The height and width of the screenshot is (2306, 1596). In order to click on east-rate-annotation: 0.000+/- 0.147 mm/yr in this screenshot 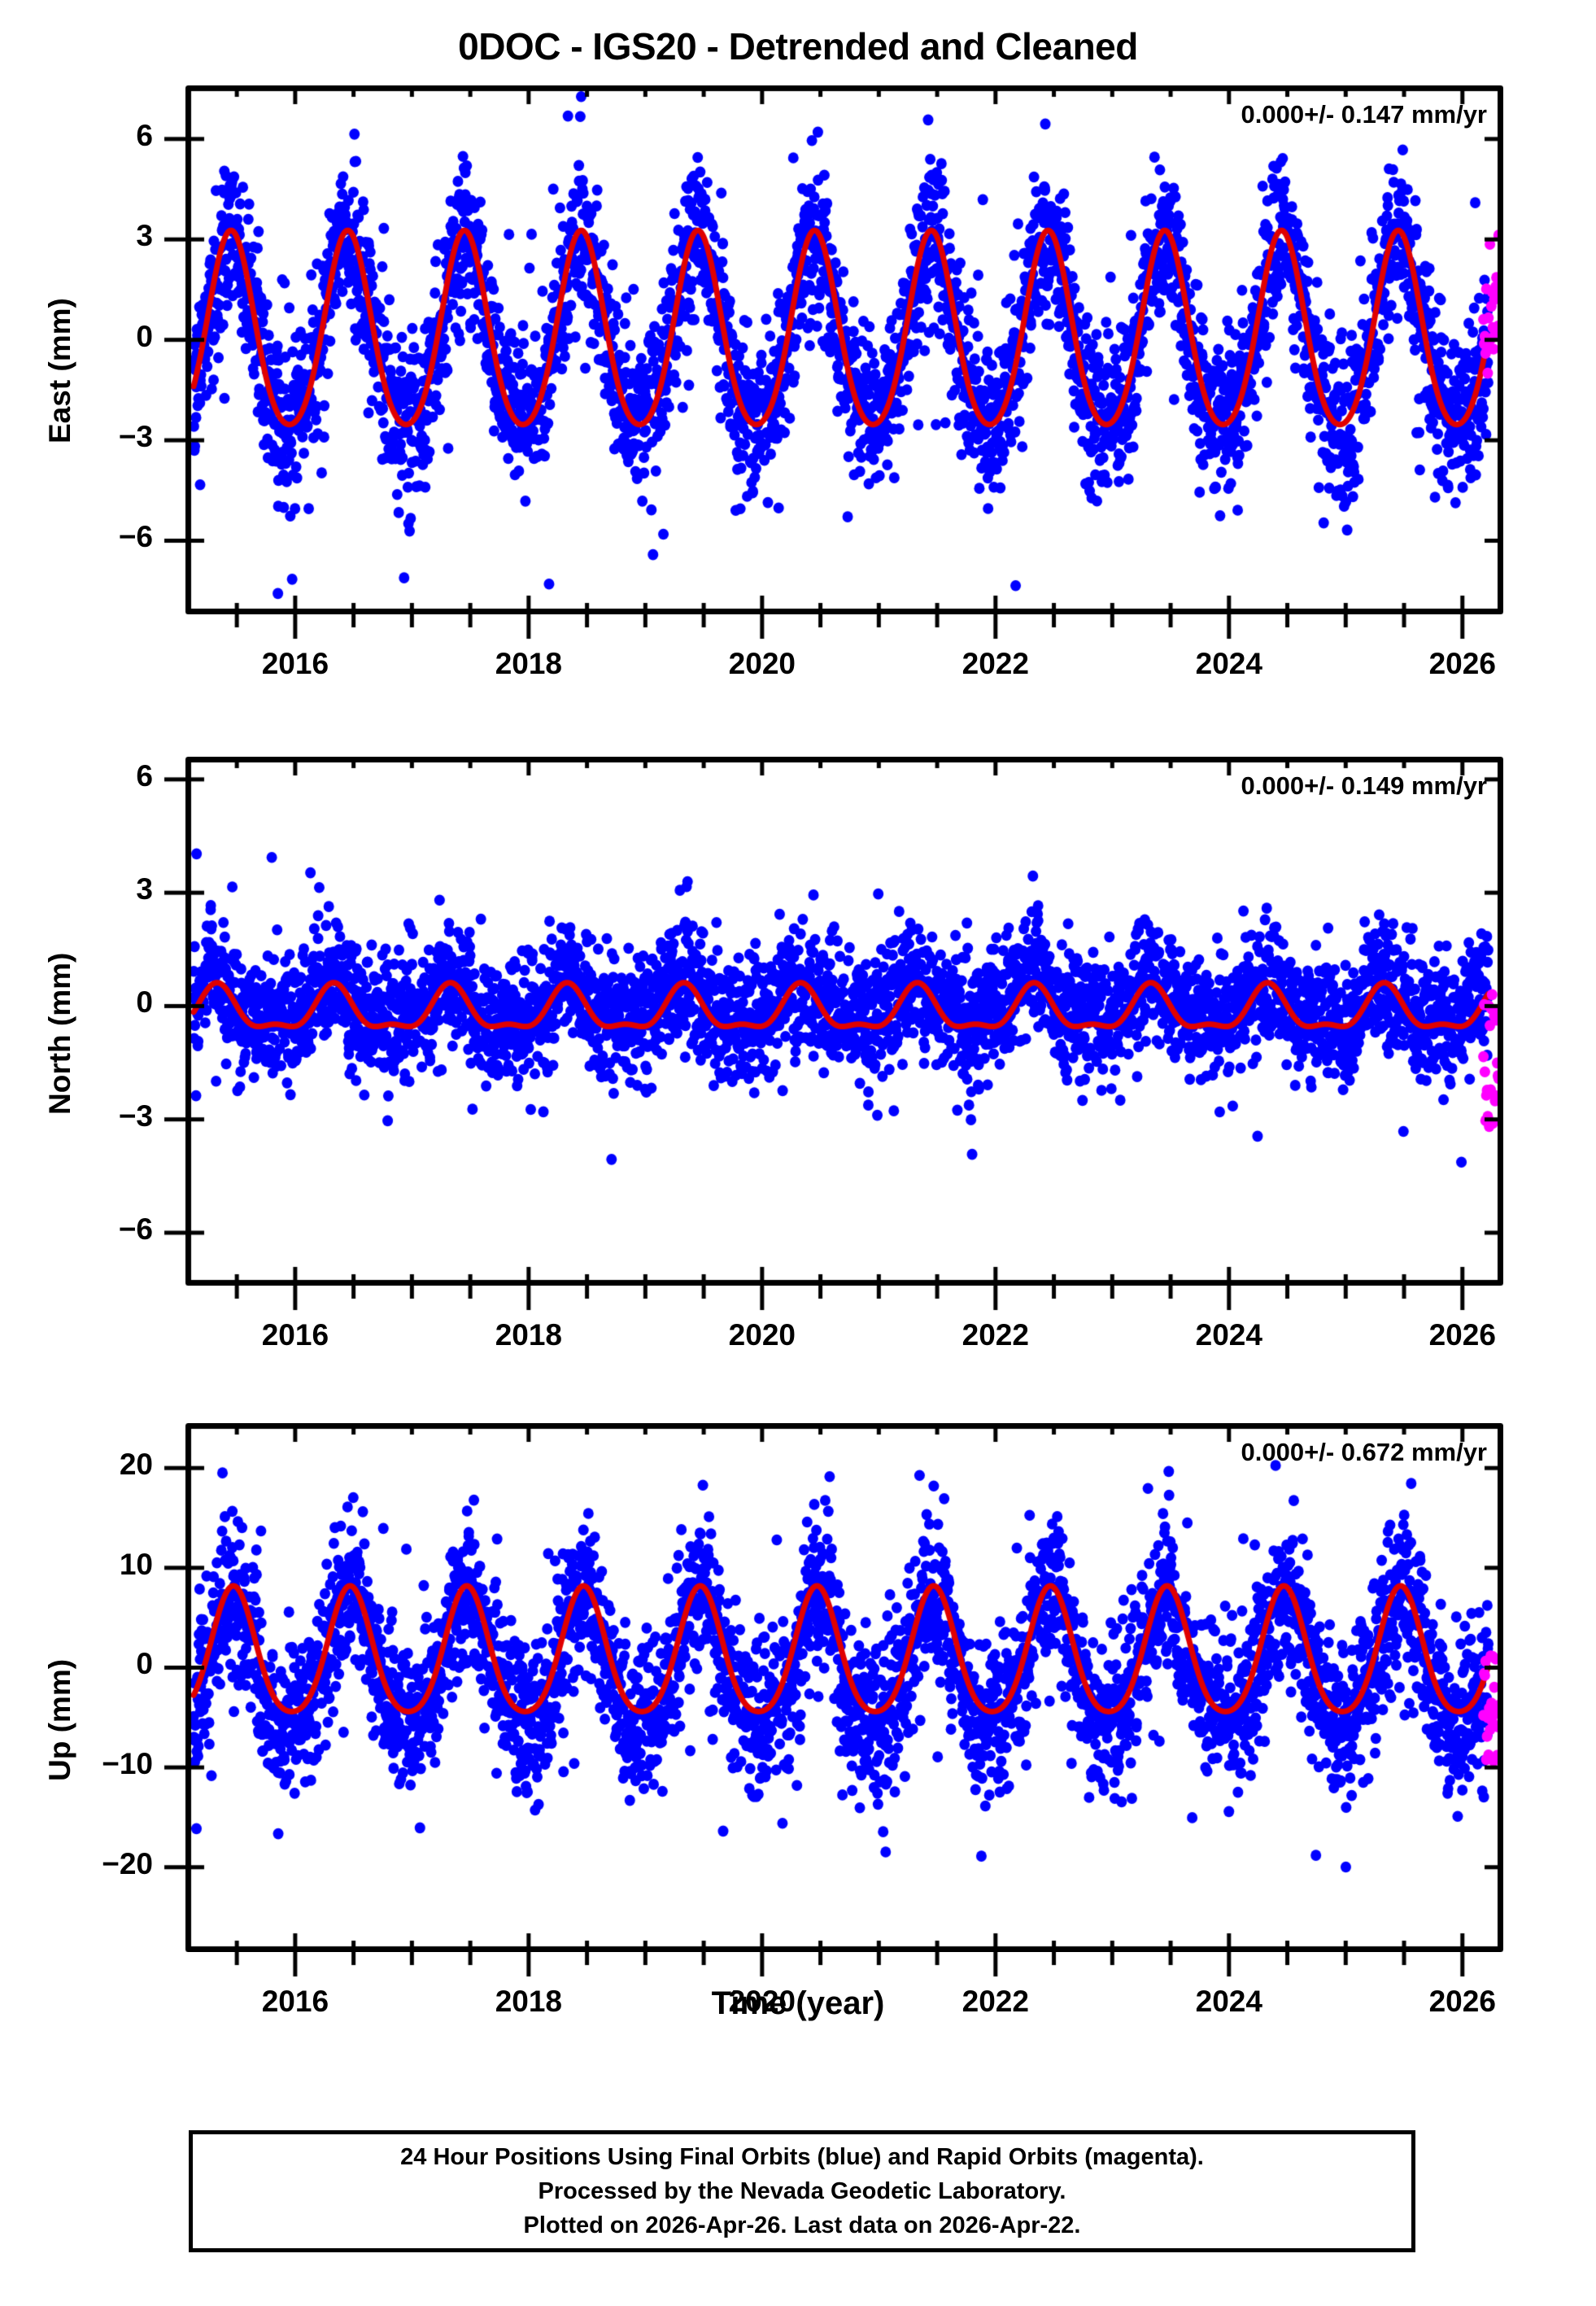, I will do `click(1364, 114)`.